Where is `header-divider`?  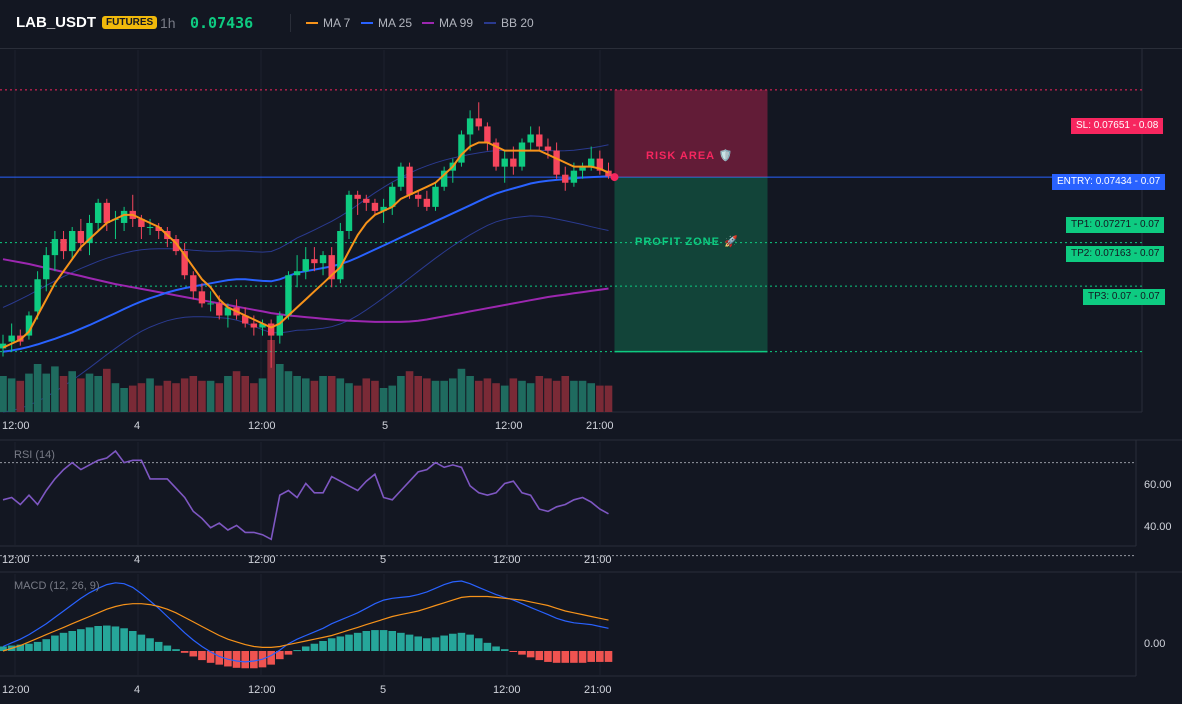 header-divider is located at coordinates (290, 23).